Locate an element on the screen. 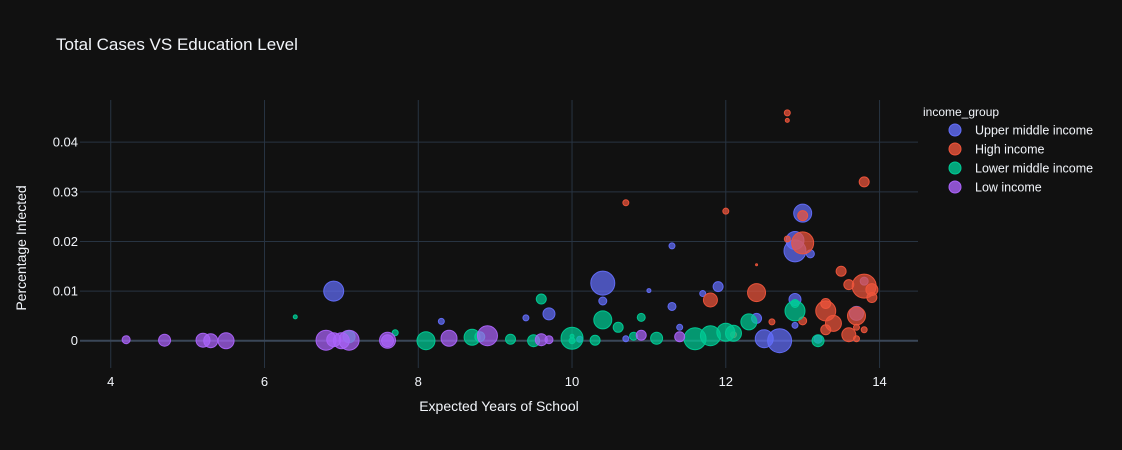  y-tick-label: 0.01 is located at coordinates (65, 291).